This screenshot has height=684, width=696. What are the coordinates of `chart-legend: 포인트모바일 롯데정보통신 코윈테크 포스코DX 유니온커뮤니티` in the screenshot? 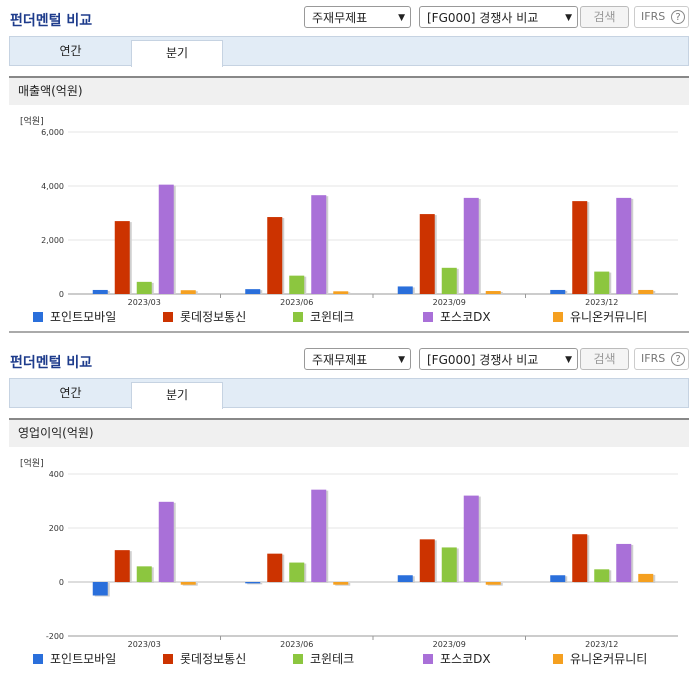 It's located at (348, 660).